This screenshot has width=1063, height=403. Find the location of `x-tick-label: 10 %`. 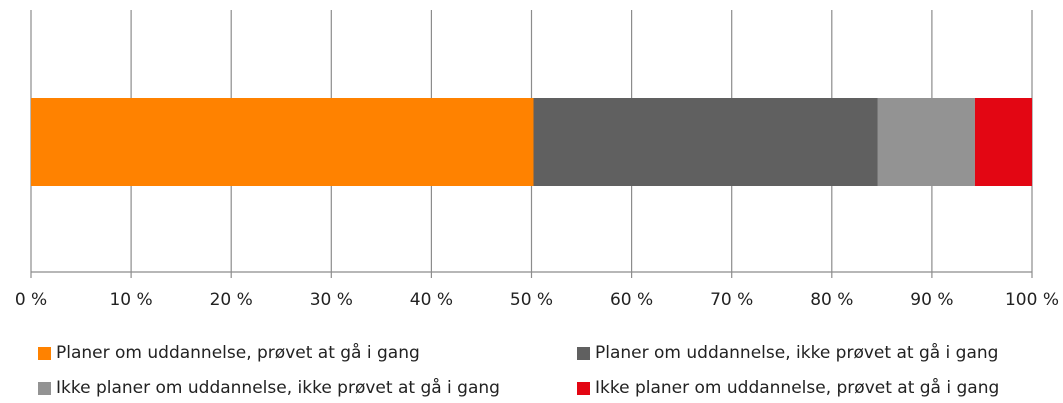

x-tick-label: 10 % is located at coordinates (130, 300).